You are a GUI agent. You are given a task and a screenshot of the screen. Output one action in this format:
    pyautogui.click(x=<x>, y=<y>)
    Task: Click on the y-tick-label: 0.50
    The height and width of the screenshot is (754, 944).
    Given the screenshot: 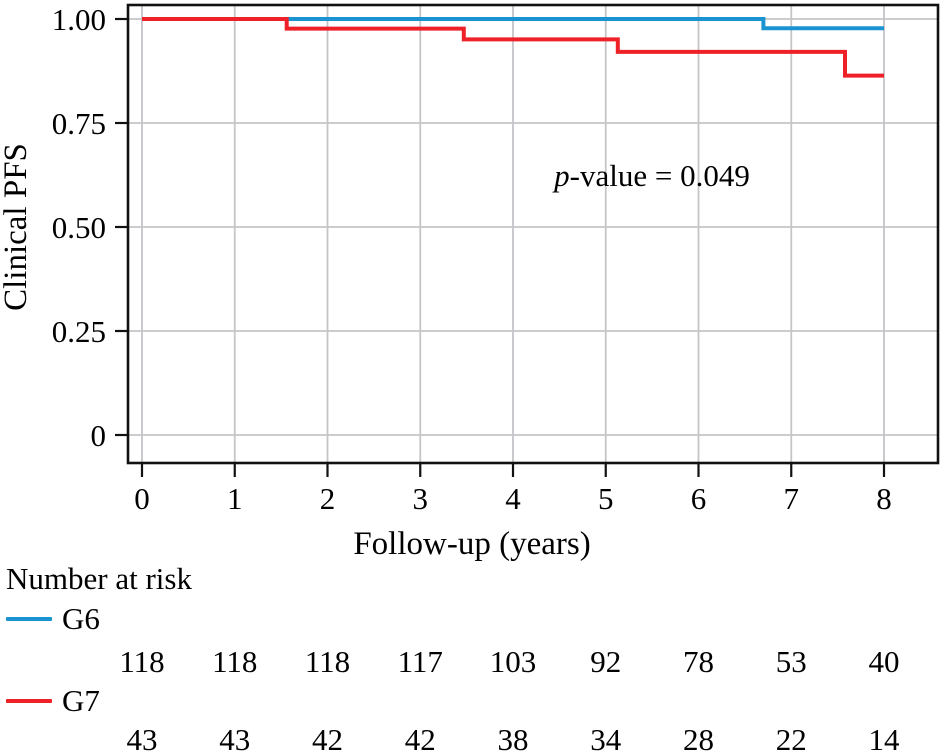 What is the action you would take?
    pyautogui.click(x=79, y=227)
    